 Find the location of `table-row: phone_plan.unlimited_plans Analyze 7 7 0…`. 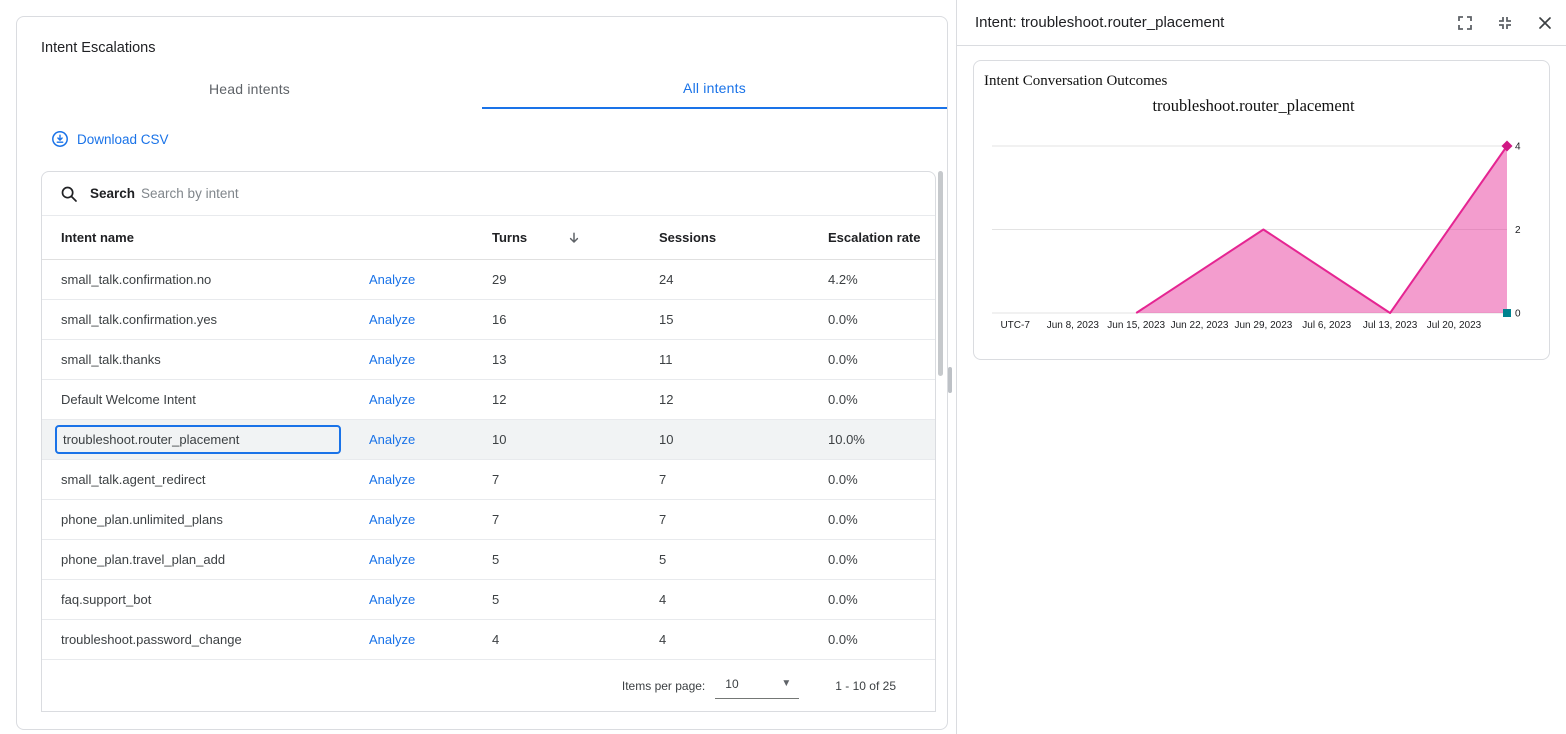

table-row: phone_plan.unlimited_plans Analyze 7 7 0… is located at coordinates (488, 520).